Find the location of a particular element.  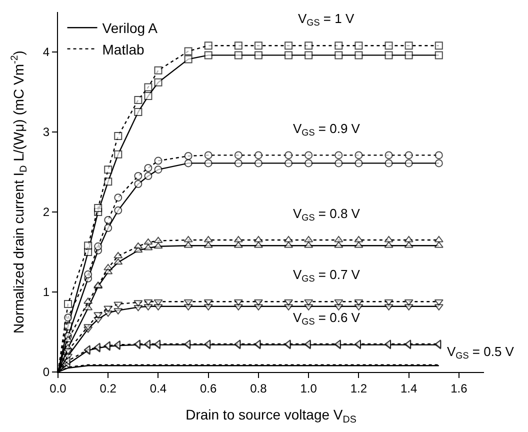

x-tick-label: 0.6 is located at coordinates (209, 388).